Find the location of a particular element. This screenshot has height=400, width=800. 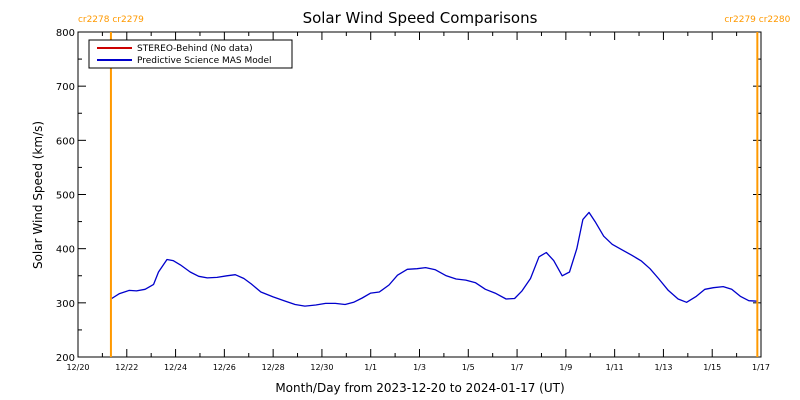

chart-title: Solar Wind Speed Comparisons is located at coordinates (420, 18).